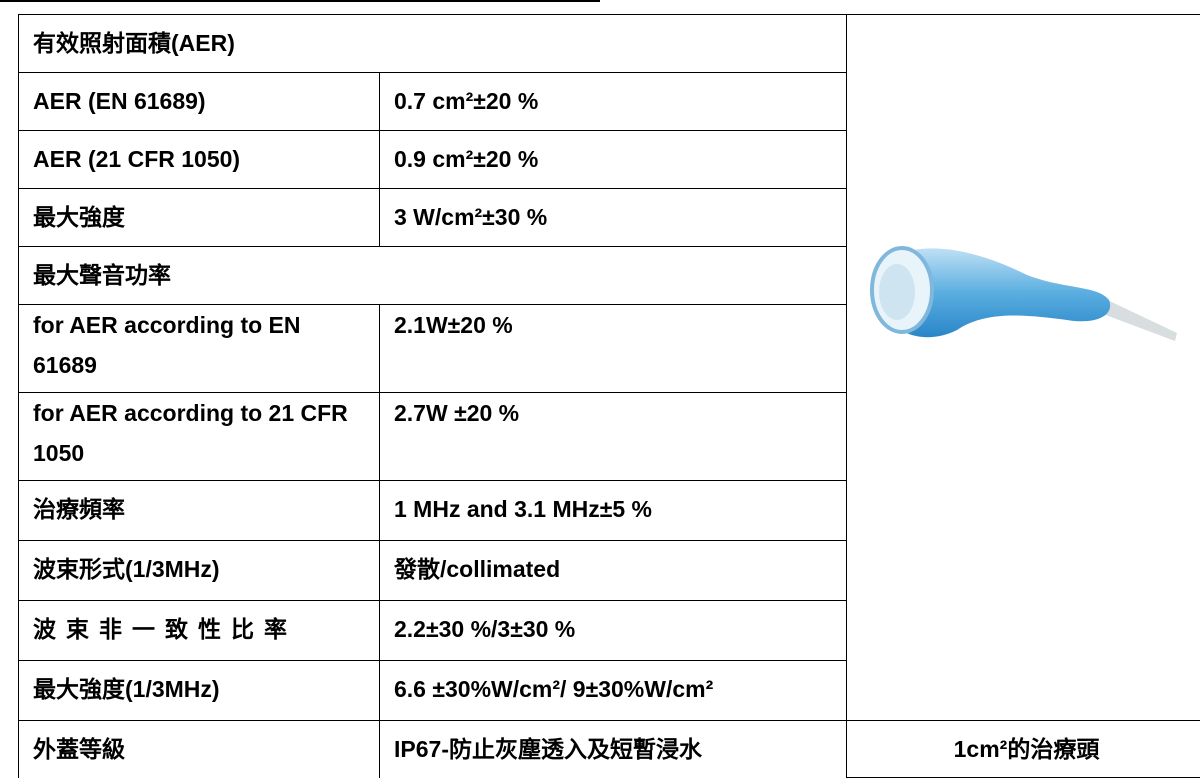 Image resolution: width=1200 pixels, height=778 pixels. I want to click on title-underline, so click(300, 1).